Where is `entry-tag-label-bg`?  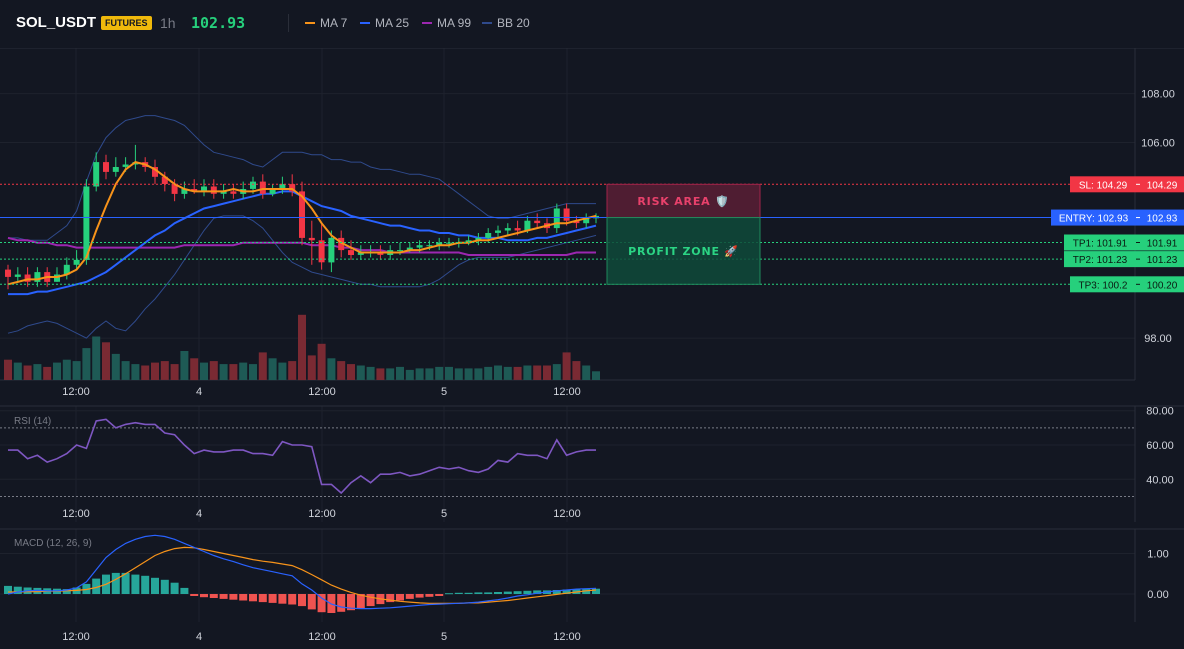 entry-tag-label-bg is located at coordinates (1093, 217).